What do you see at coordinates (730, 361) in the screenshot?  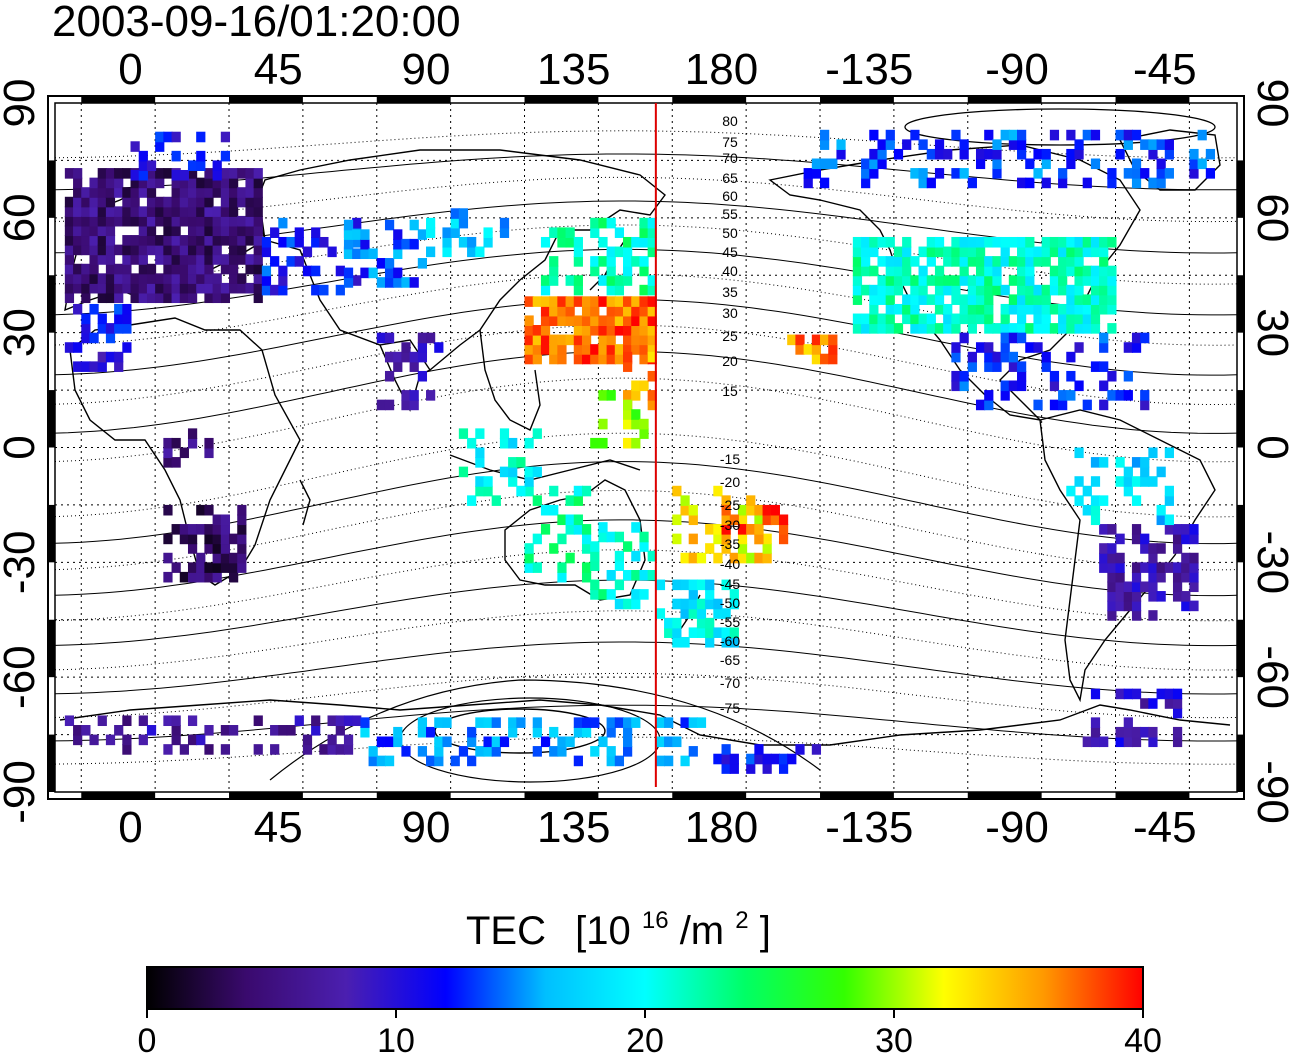 I see `contour-label: 20` at bounding box center [730, 361].